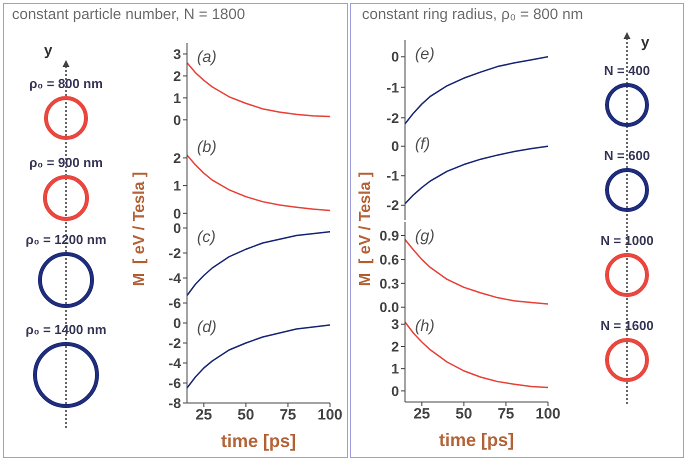 The height and width of the screenshot is (466, 687). What do you see at coordinates (425, 55) in the screenshot?
I see `annotation: (e)` at bounding box center [425, 55].